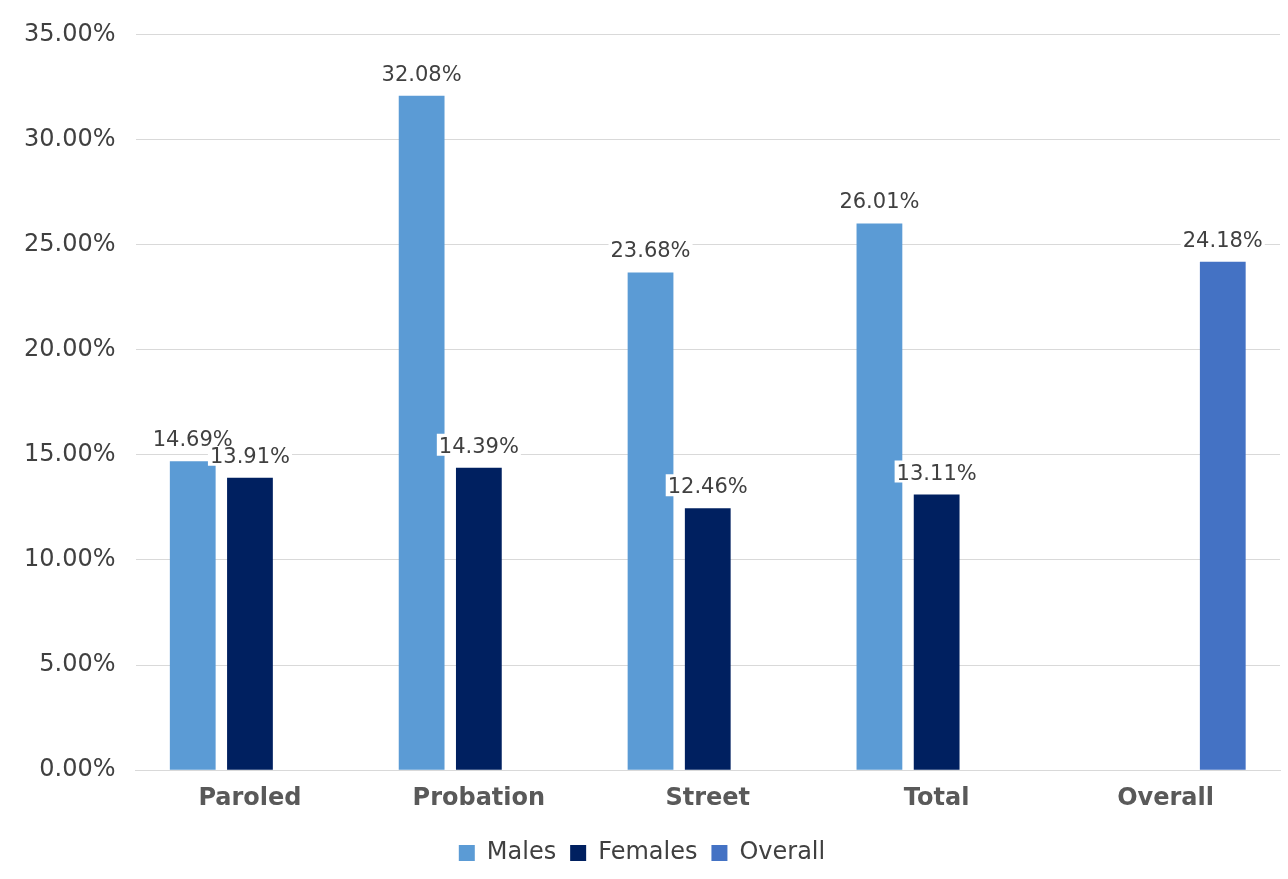 The image size is (1288, 879). I want to click on data-label: 24.18%, so click(1222, 239).